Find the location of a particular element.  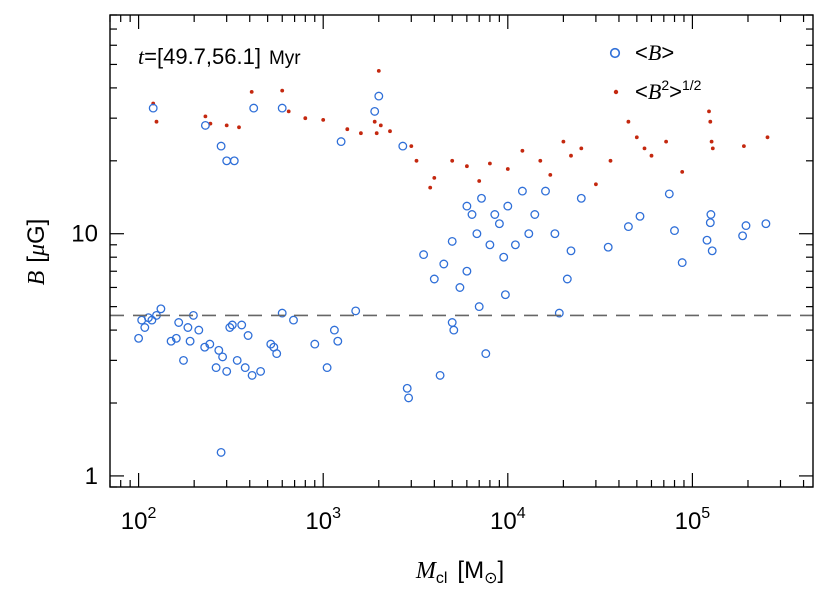

x-label-unit: M is located at coordinates (474, 570).